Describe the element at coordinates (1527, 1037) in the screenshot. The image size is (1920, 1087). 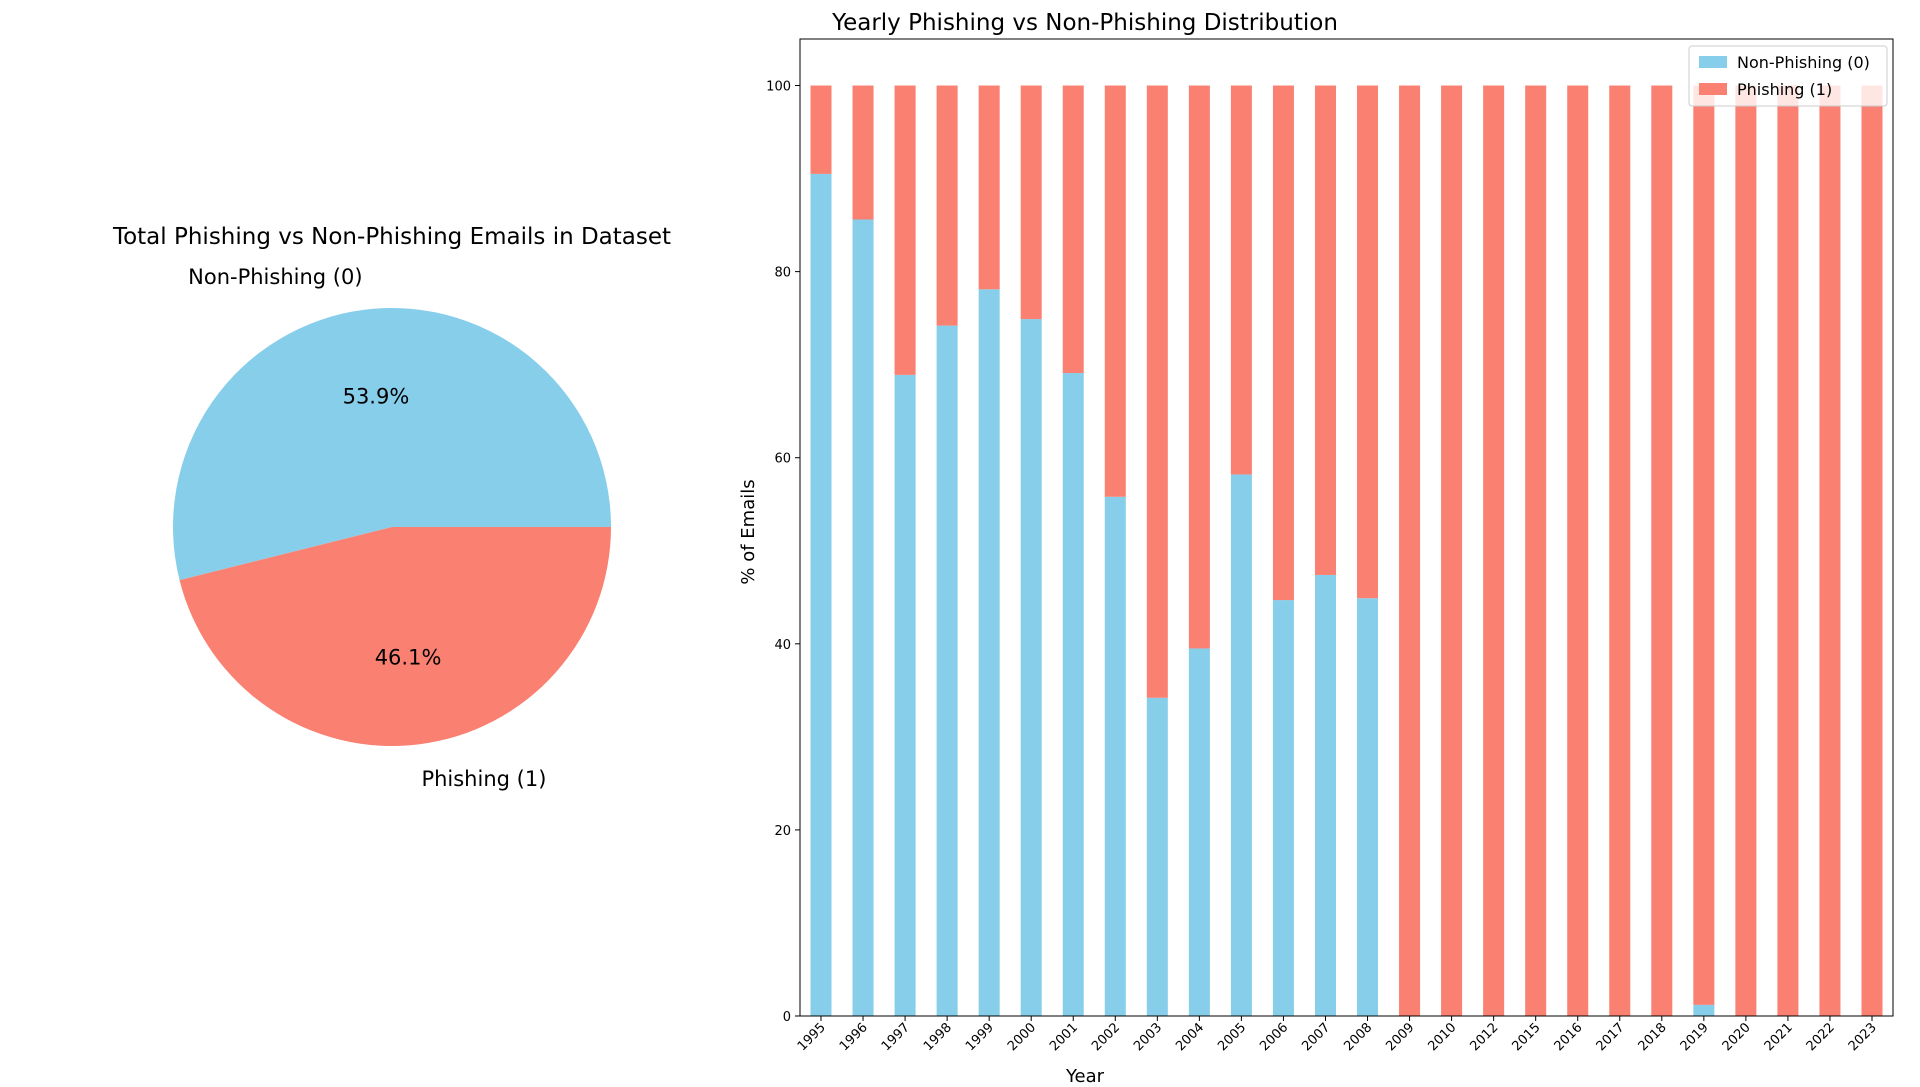
I see `x-tick-label: 2015` at that location.